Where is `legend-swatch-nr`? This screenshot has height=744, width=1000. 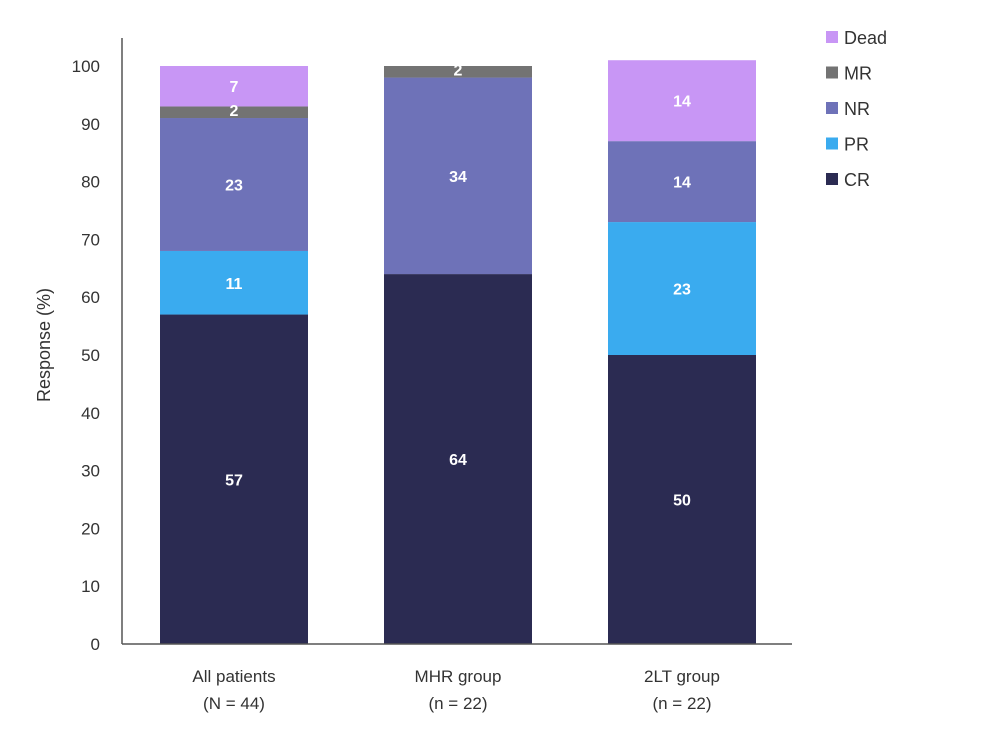
legend-swatch-nr is located at coordinates (832, 108).